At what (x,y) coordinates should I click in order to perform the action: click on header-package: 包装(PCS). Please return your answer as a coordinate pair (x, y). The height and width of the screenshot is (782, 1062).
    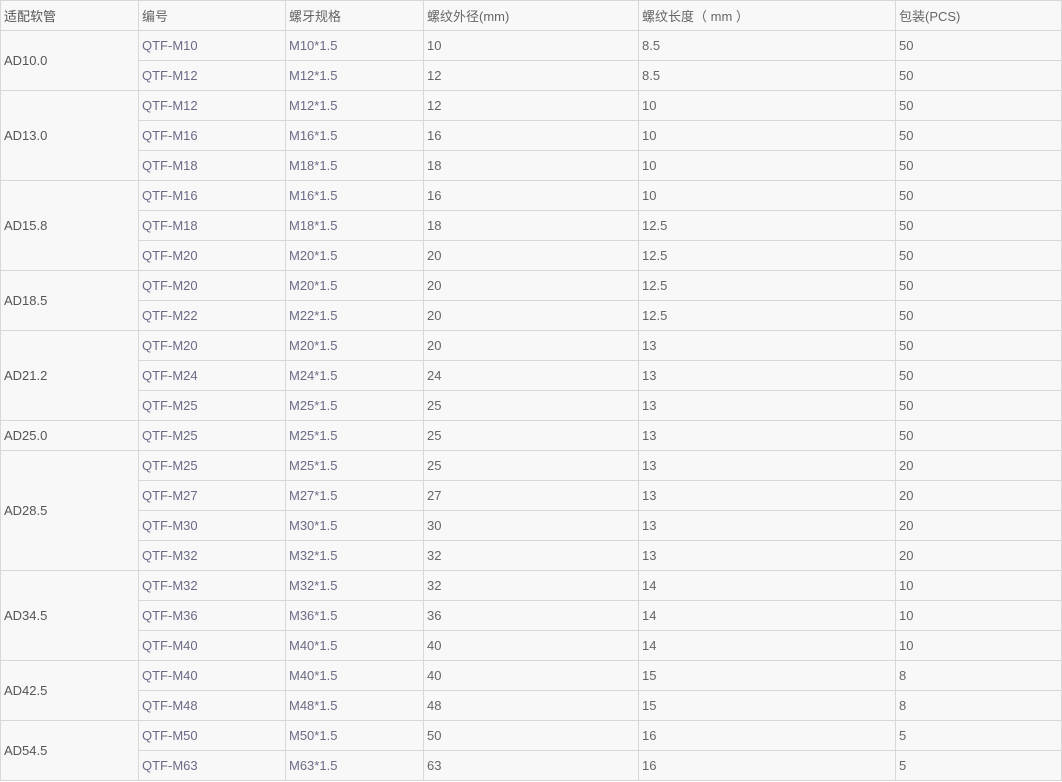
    Looking at the image, I should click on (978, 15).